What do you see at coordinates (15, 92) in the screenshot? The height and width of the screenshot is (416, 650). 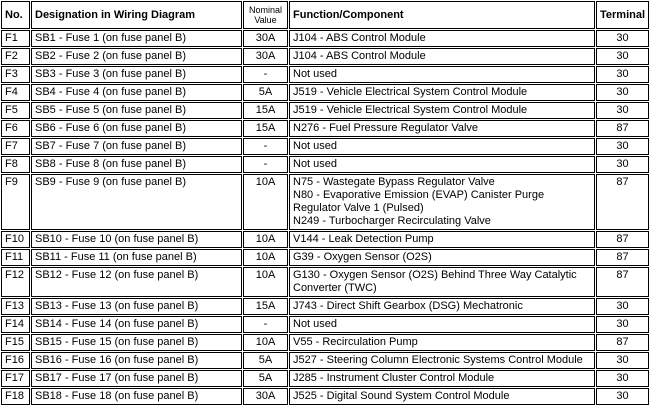 I see `cell-fuse-no: F4` at bounding box center [15, 92].